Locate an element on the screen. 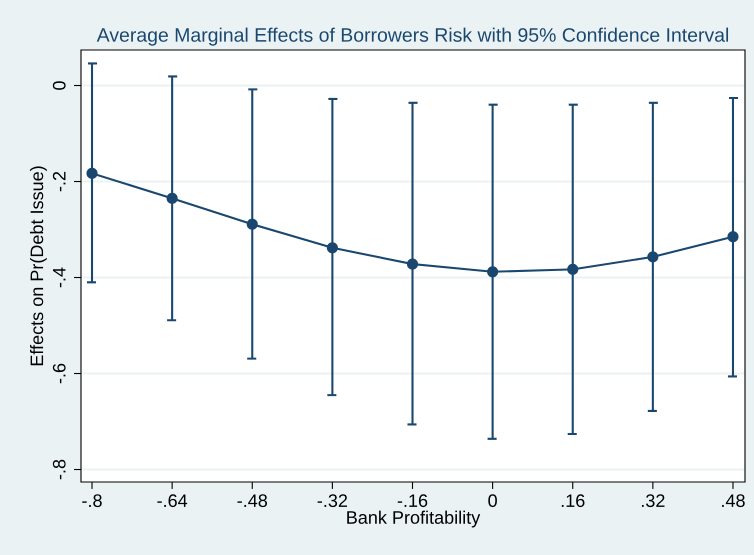  x-tick-label: .16 is located at coordinates (573, 501).